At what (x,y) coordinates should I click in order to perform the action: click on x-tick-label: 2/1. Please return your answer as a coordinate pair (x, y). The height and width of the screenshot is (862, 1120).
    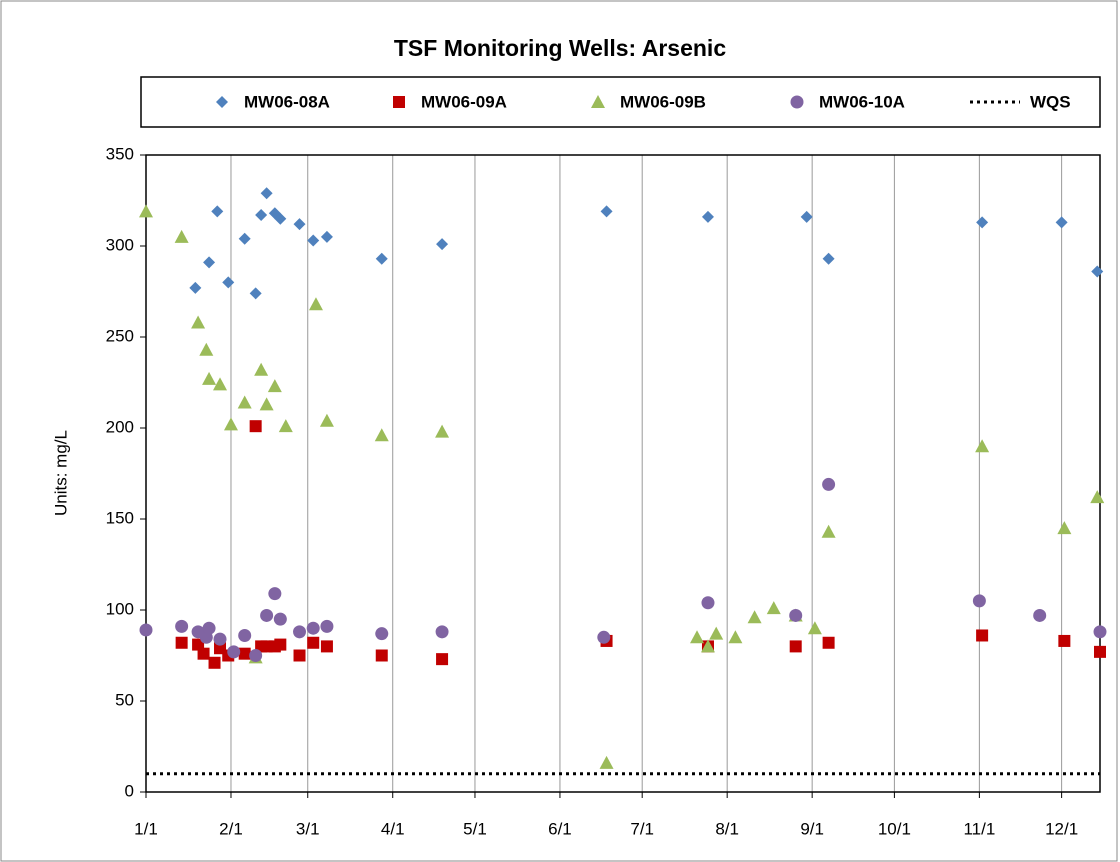
    Looking at the image, I should click on (231, 828).